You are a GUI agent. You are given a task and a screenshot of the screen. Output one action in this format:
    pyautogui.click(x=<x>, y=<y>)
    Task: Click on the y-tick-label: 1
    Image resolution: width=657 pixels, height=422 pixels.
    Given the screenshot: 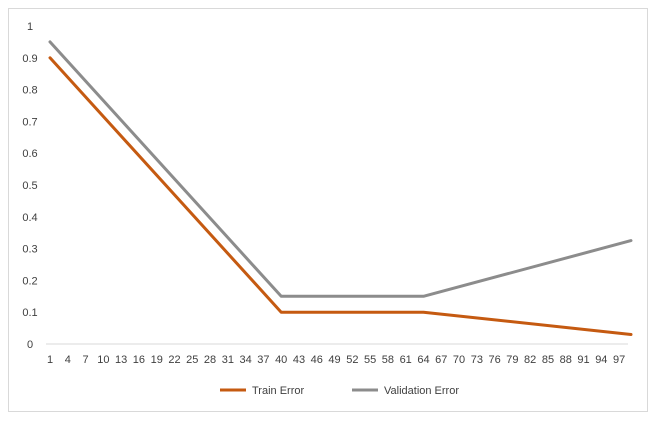 What is the action you would take?
    pyautogui.click(x=30, y=27)
    